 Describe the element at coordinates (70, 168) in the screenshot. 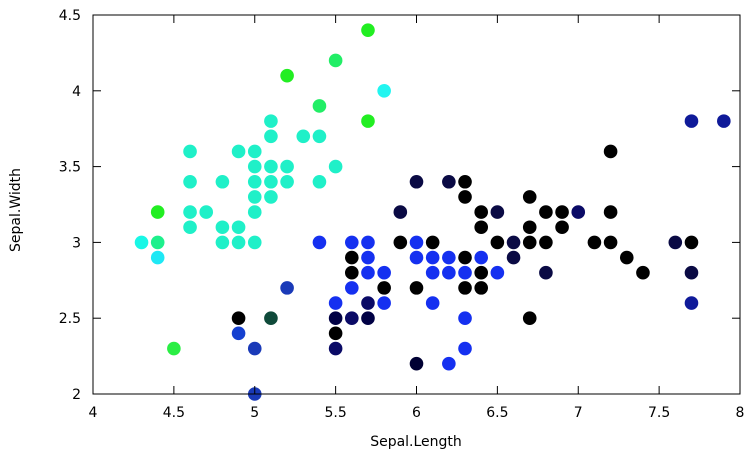

I see `y-tick-label: 3.5` at that location.